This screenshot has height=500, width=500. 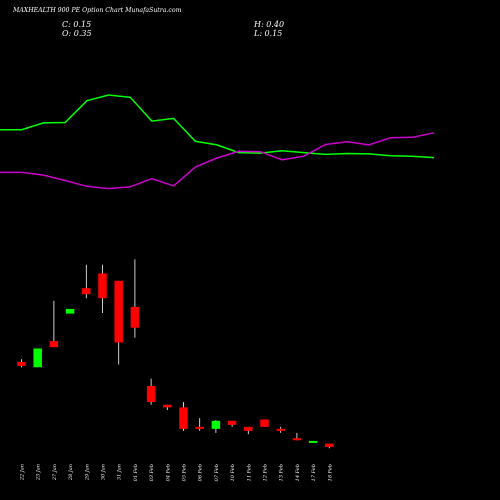 What do you see at coordinates (249, 472) in the screenshot?
I see `x-tick-label: 11 Feb` at bounding box center [249, 472].